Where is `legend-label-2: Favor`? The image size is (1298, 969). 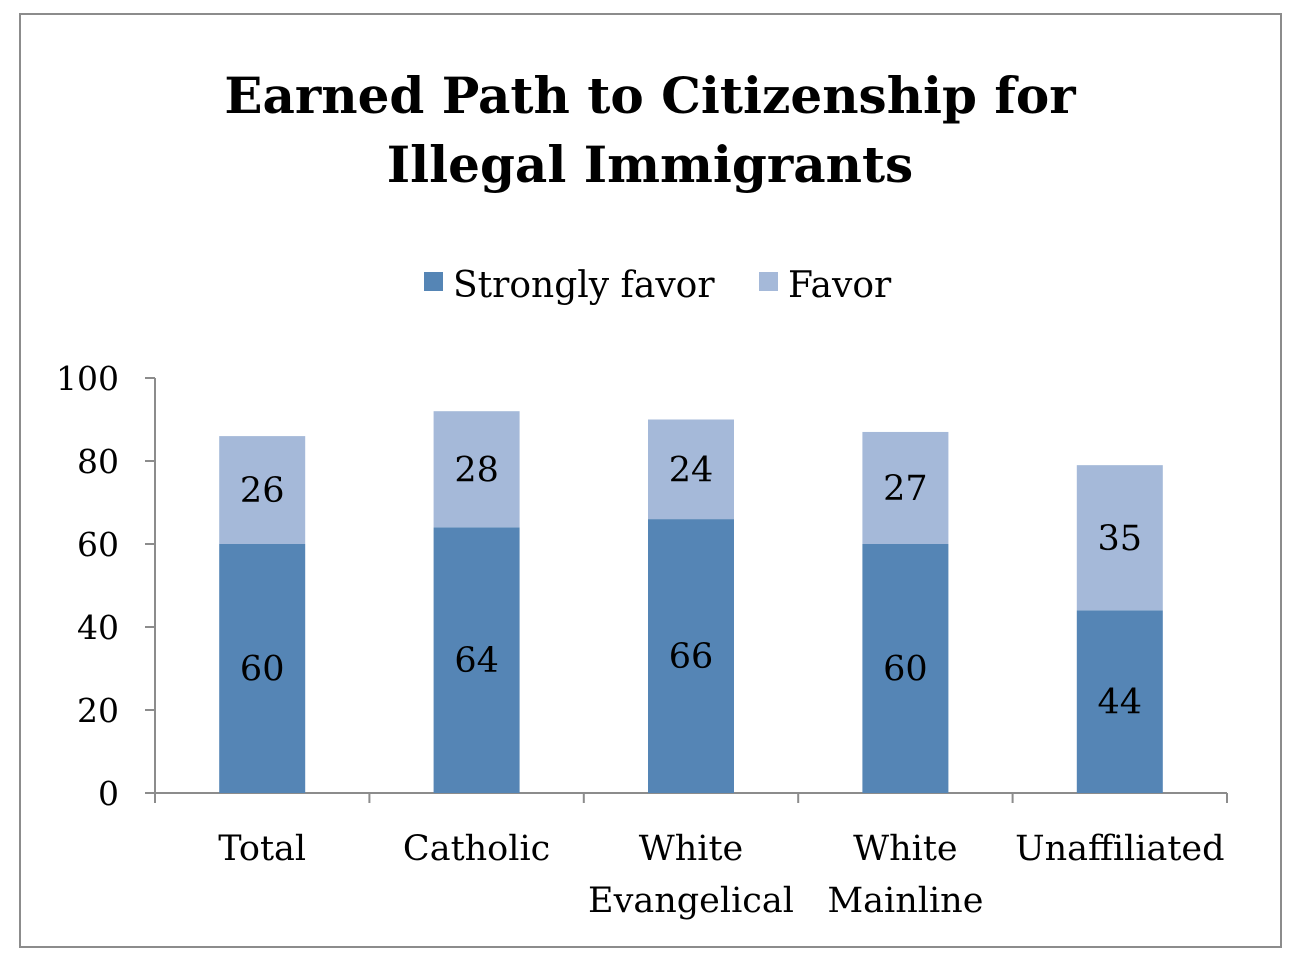 legend-label-2: Favor is located at coordinates (840, 285).